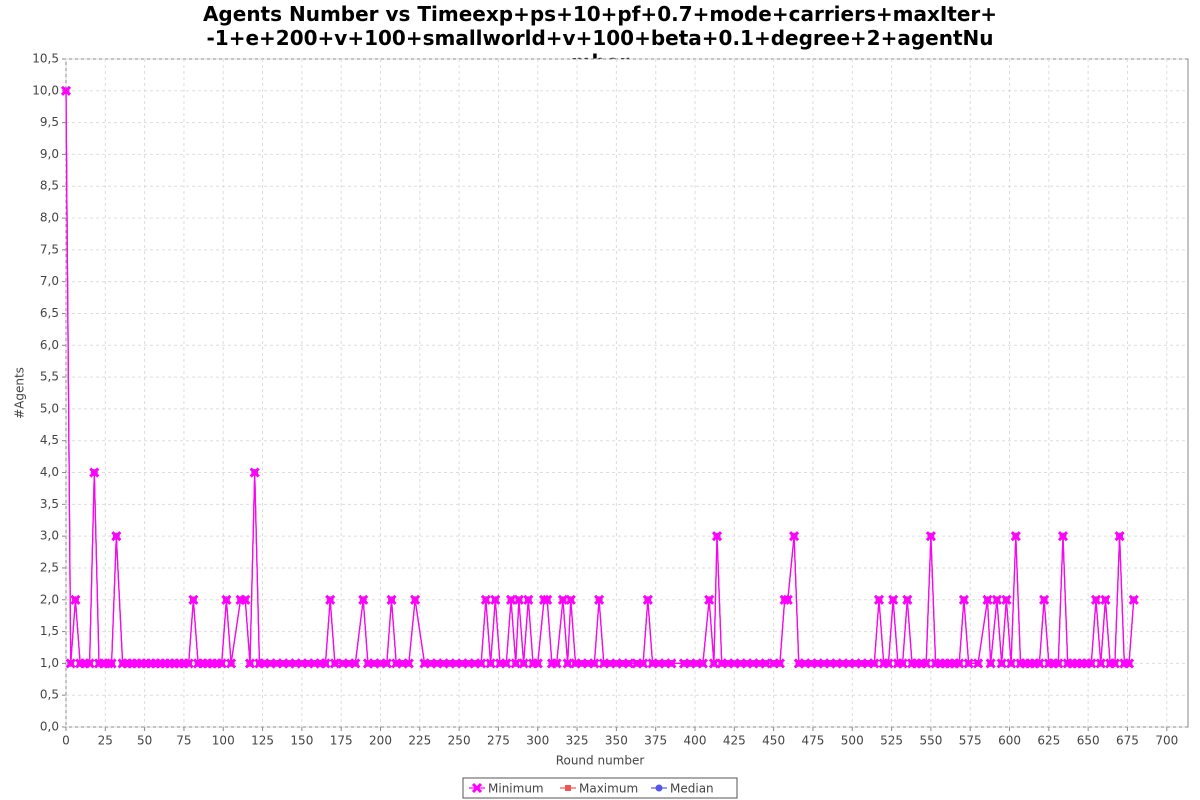 Image resolution: width=1200 pixels, height=800 pixels. I want to click on y-tick-label: 3,5, so click(49, 504).